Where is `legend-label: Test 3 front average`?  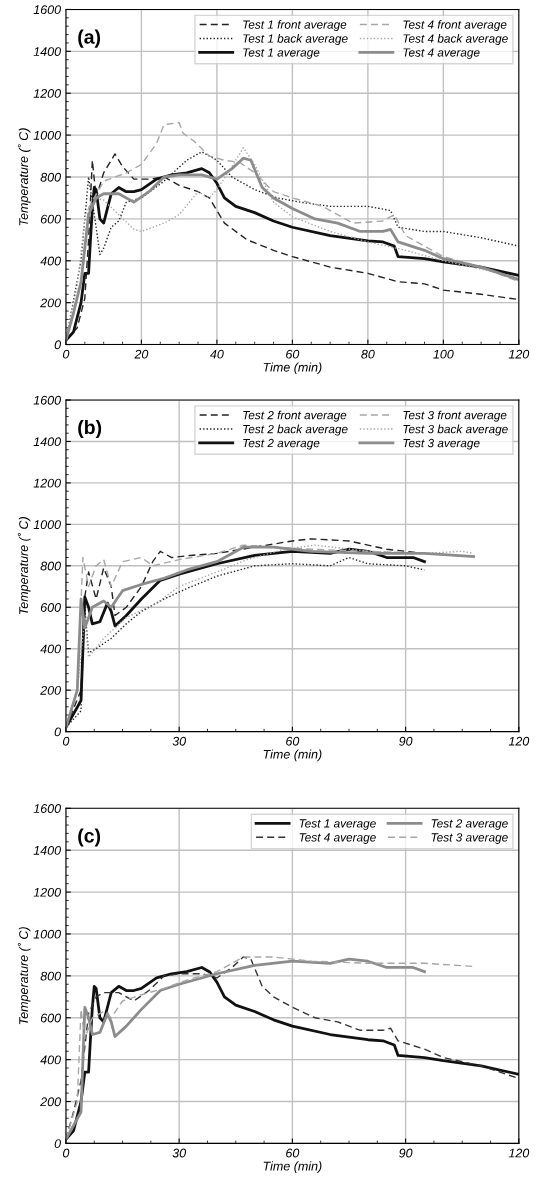
legend-label: Test 3 front average is located at coordinates (455, 416).